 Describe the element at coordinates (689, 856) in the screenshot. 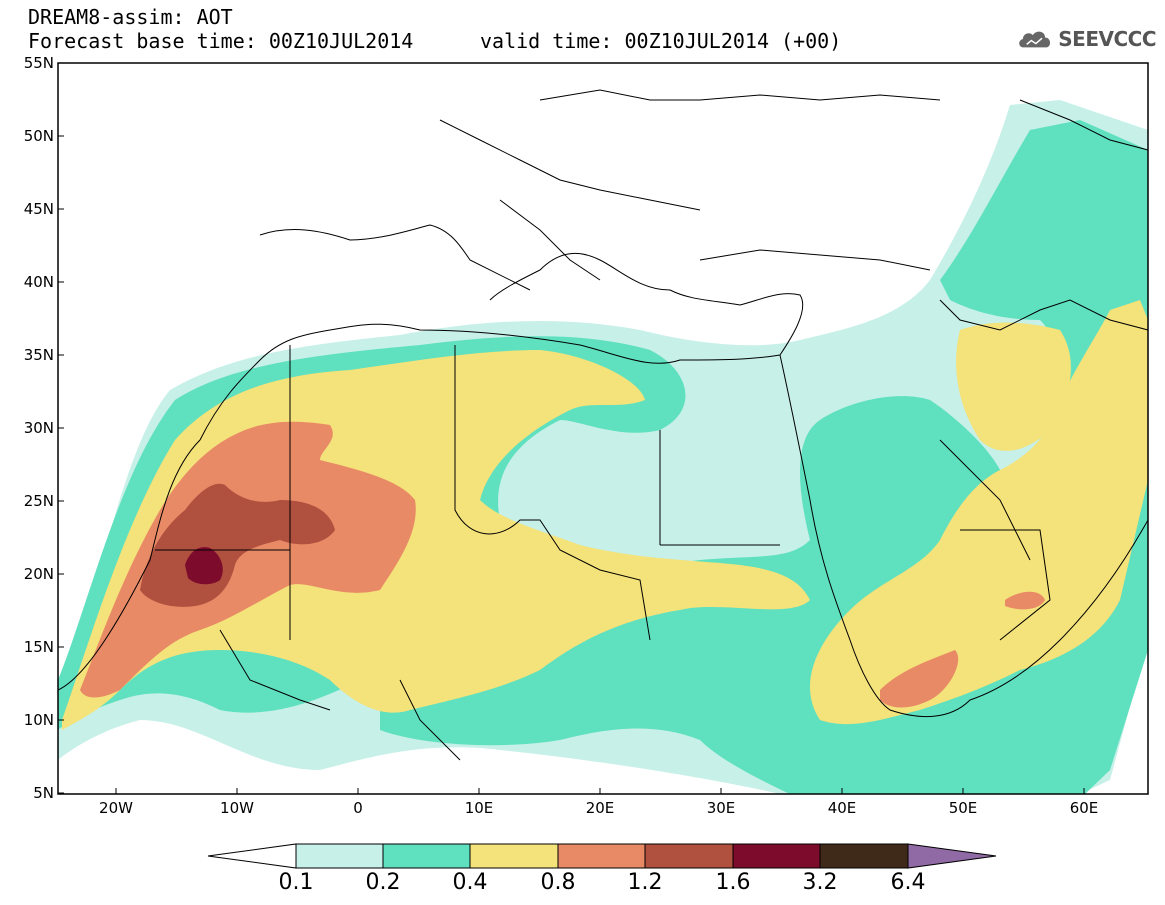

I see `colorbar-swatch-1.2` at that location.